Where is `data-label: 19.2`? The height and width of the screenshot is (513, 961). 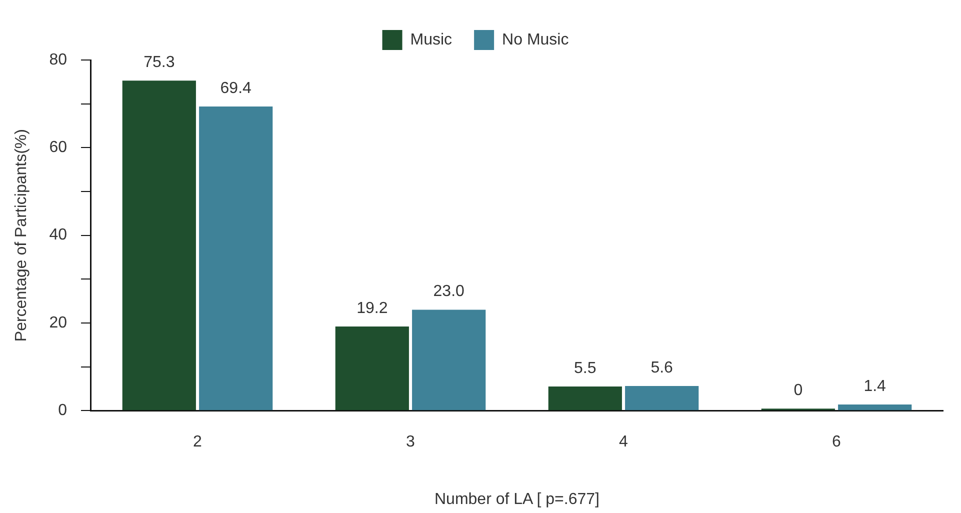 data-label: 19.2 is located at coordinates (372, 308).